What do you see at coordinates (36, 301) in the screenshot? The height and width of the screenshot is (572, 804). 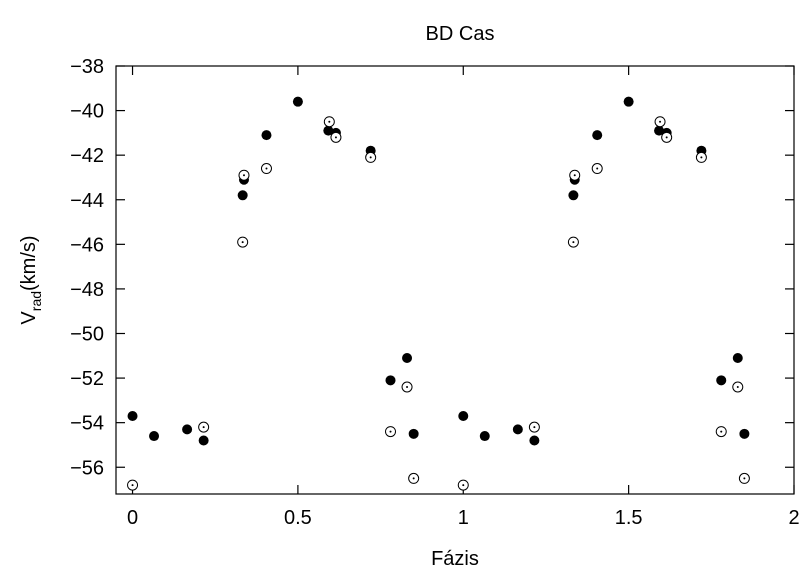 I see `y-axis-label-subscript: rad` at bounding box center [36, 301].